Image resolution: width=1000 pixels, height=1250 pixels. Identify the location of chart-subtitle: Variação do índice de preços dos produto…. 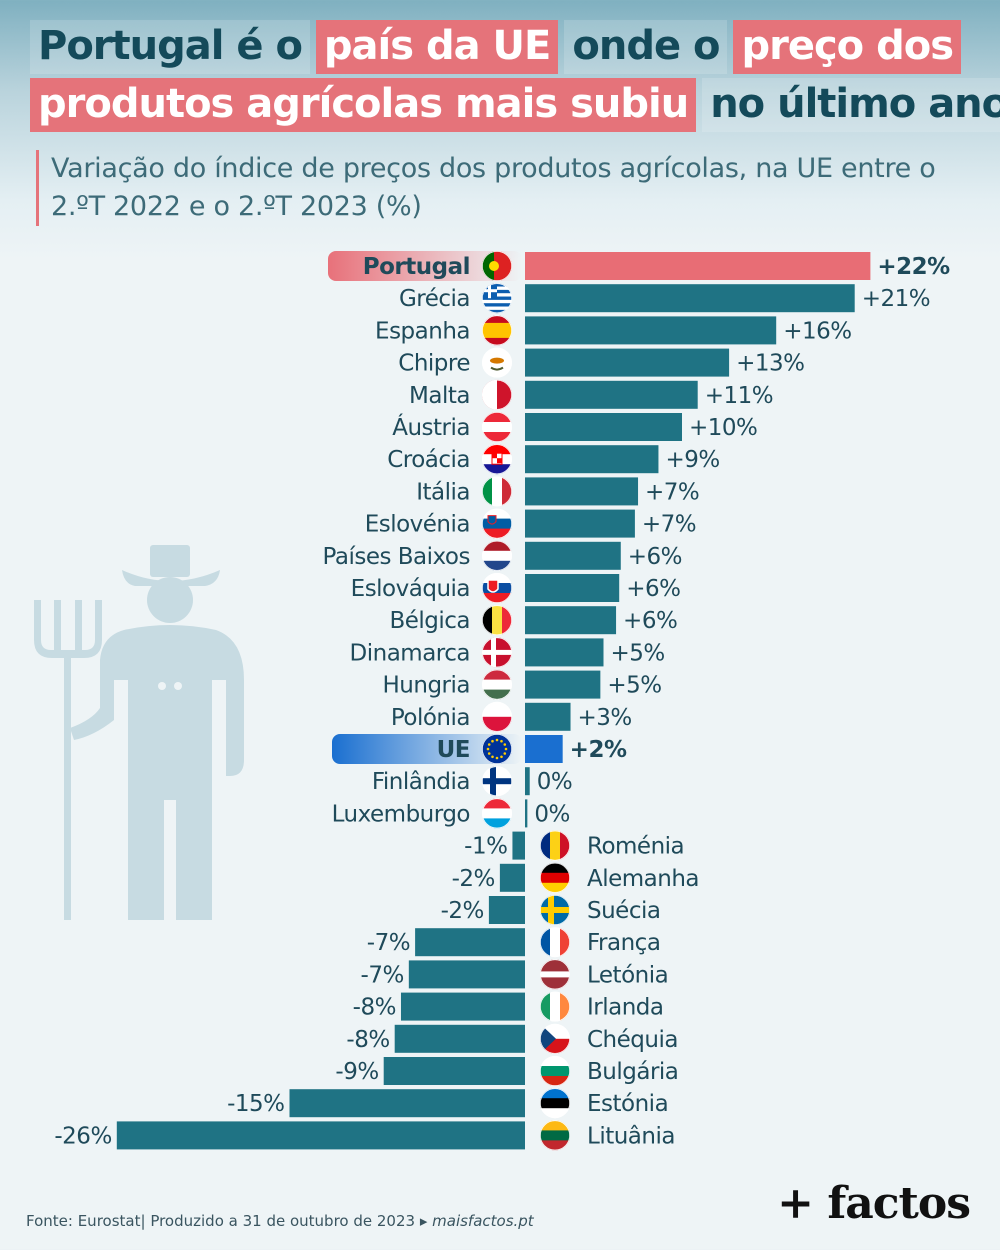
(508, 188).